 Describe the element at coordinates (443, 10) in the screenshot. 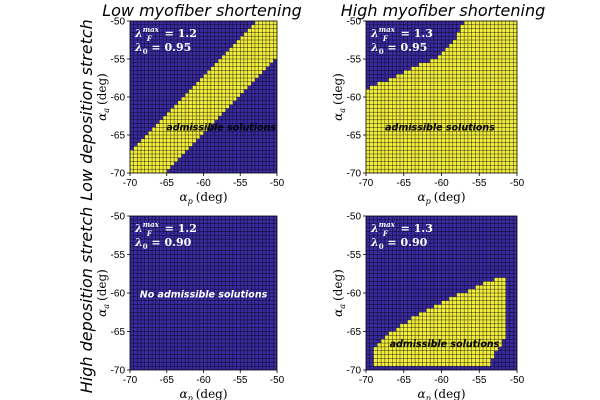

I see `column-title-high-shortening: High myofiber shortening` at that location.